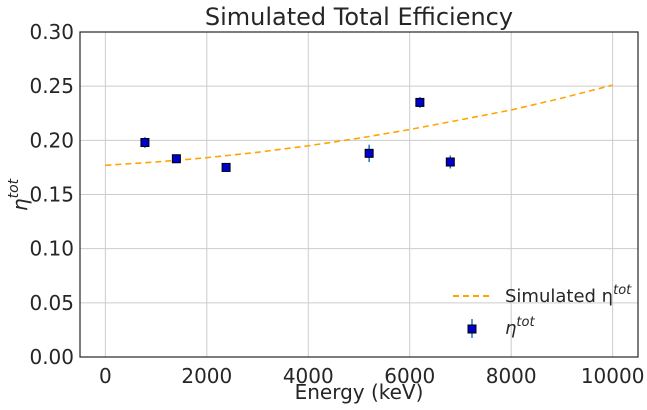 This screenshot has width=647, height=410. Describe the element at coordinates (472, 329) in the screenshot. I see `legend-marker-swatch` at that location.